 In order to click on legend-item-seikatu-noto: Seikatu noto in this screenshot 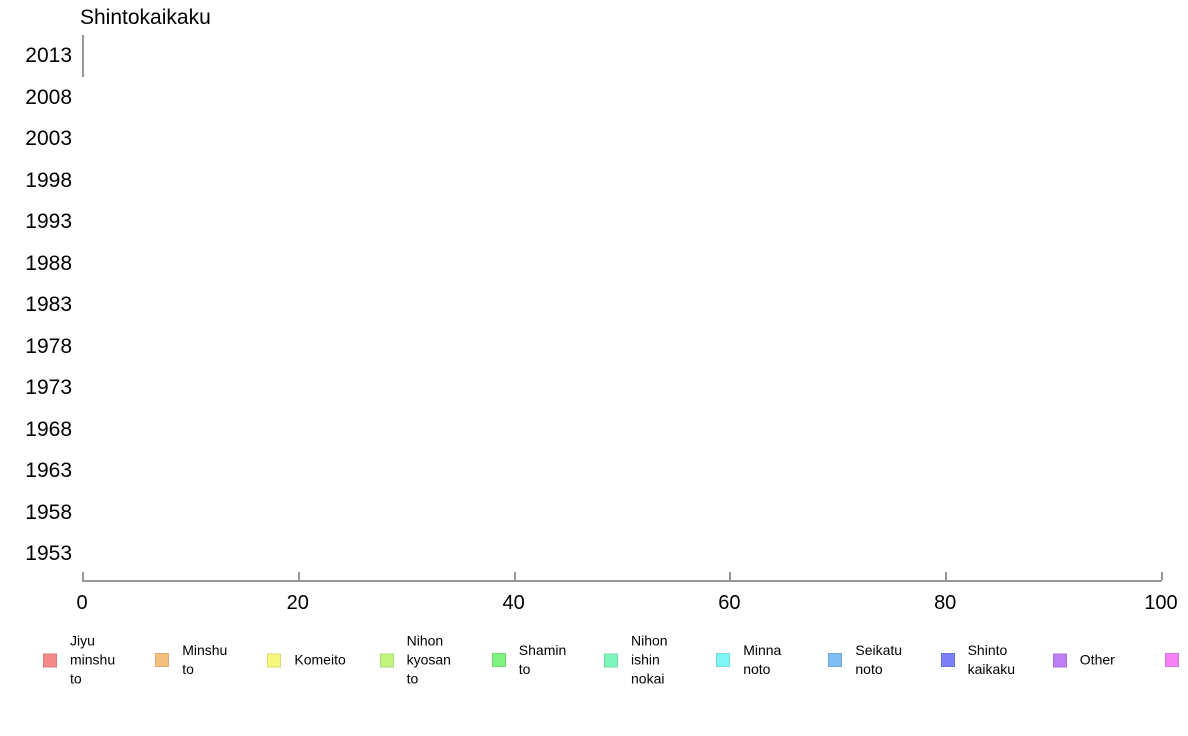, I will do `click(865, 660)`.